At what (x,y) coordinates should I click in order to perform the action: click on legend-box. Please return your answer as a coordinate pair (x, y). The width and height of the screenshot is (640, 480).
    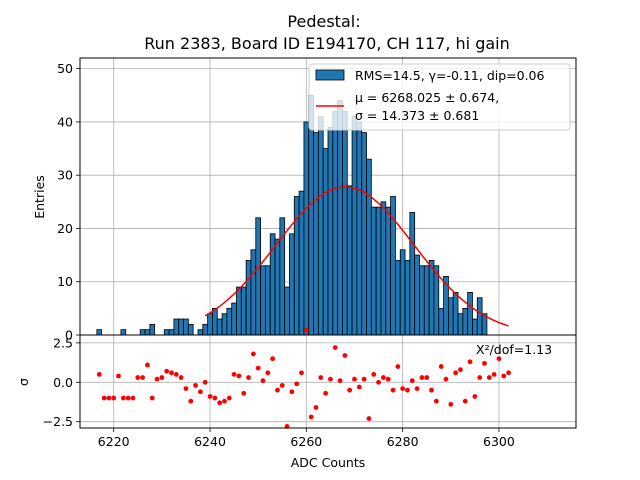
    Looking at the image, I should click on (439, 97).